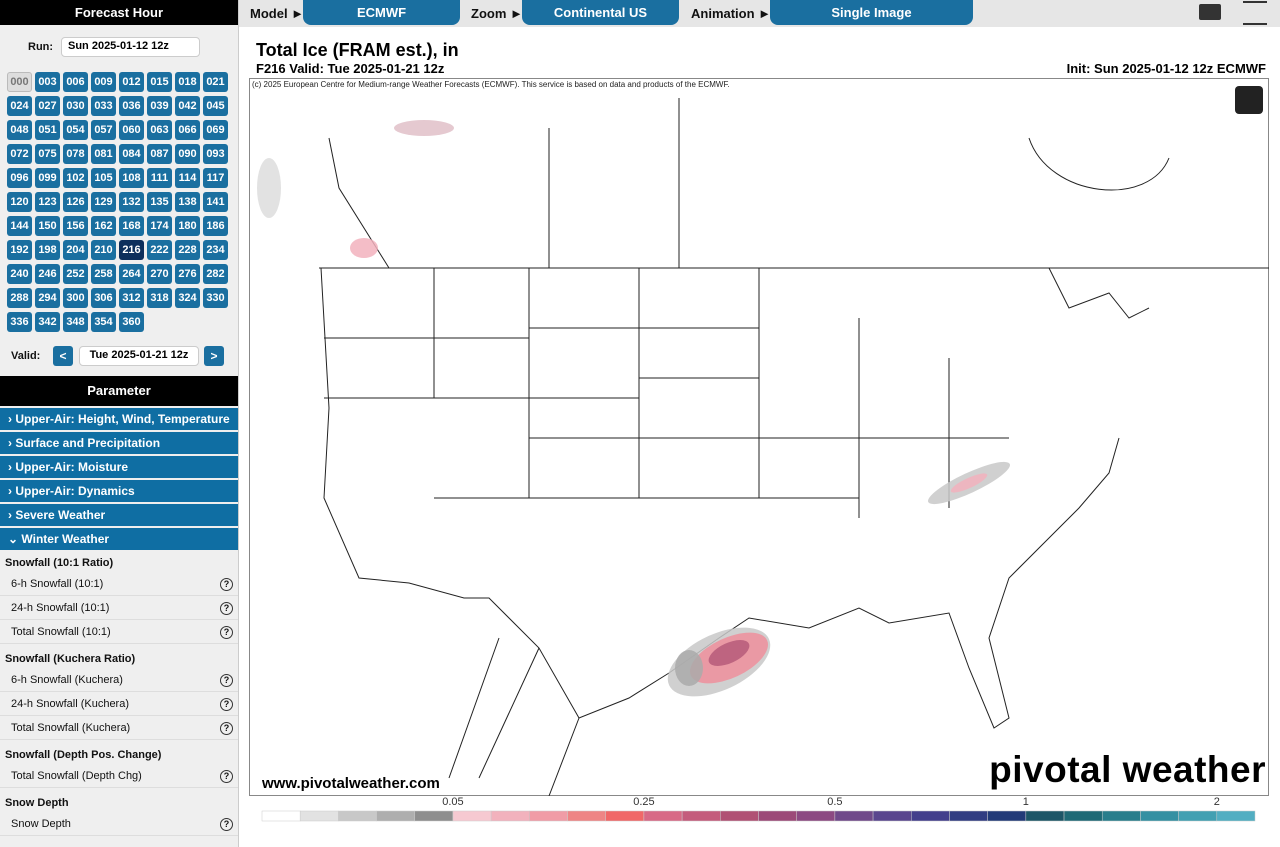  Describe the element at coordinates (131, 274) in the screenshot. I see `hour-button: 264` at that location.